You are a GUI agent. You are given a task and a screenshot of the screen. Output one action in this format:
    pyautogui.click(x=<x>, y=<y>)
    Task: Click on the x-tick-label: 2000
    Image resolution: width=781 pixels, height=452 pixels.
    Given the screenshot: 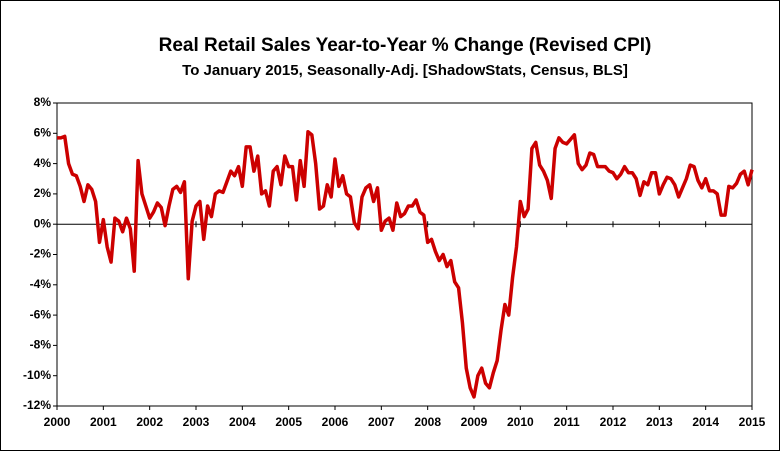 What is the action you would take?
    pyautogui.click(x=57, y=422)
    